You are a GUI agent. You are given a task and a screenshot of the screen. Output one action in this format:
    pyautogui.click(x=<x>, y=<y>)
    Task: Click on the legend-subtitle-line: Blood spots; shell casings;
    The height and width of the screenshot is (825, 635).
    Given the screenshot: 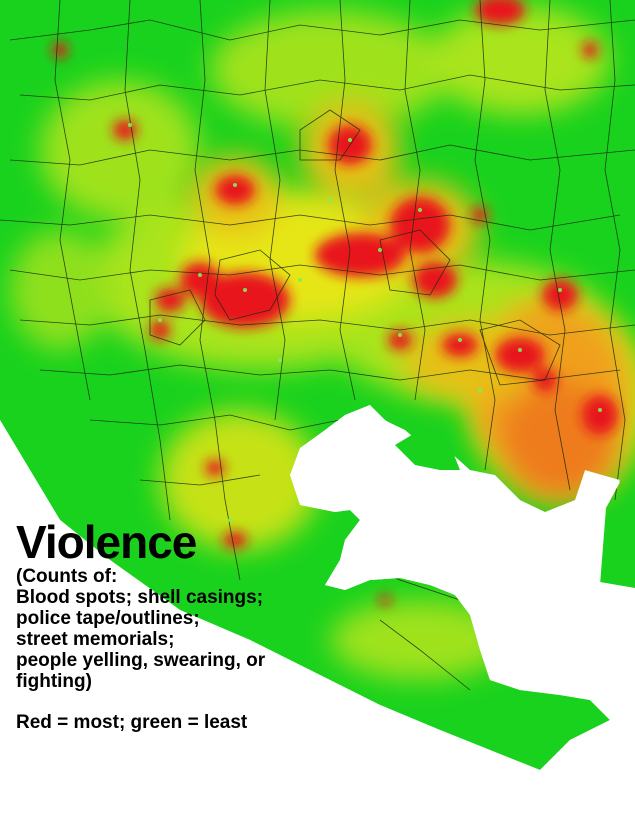 What is the action you would take?
    pyautogui.click(x=140, y=597)
    